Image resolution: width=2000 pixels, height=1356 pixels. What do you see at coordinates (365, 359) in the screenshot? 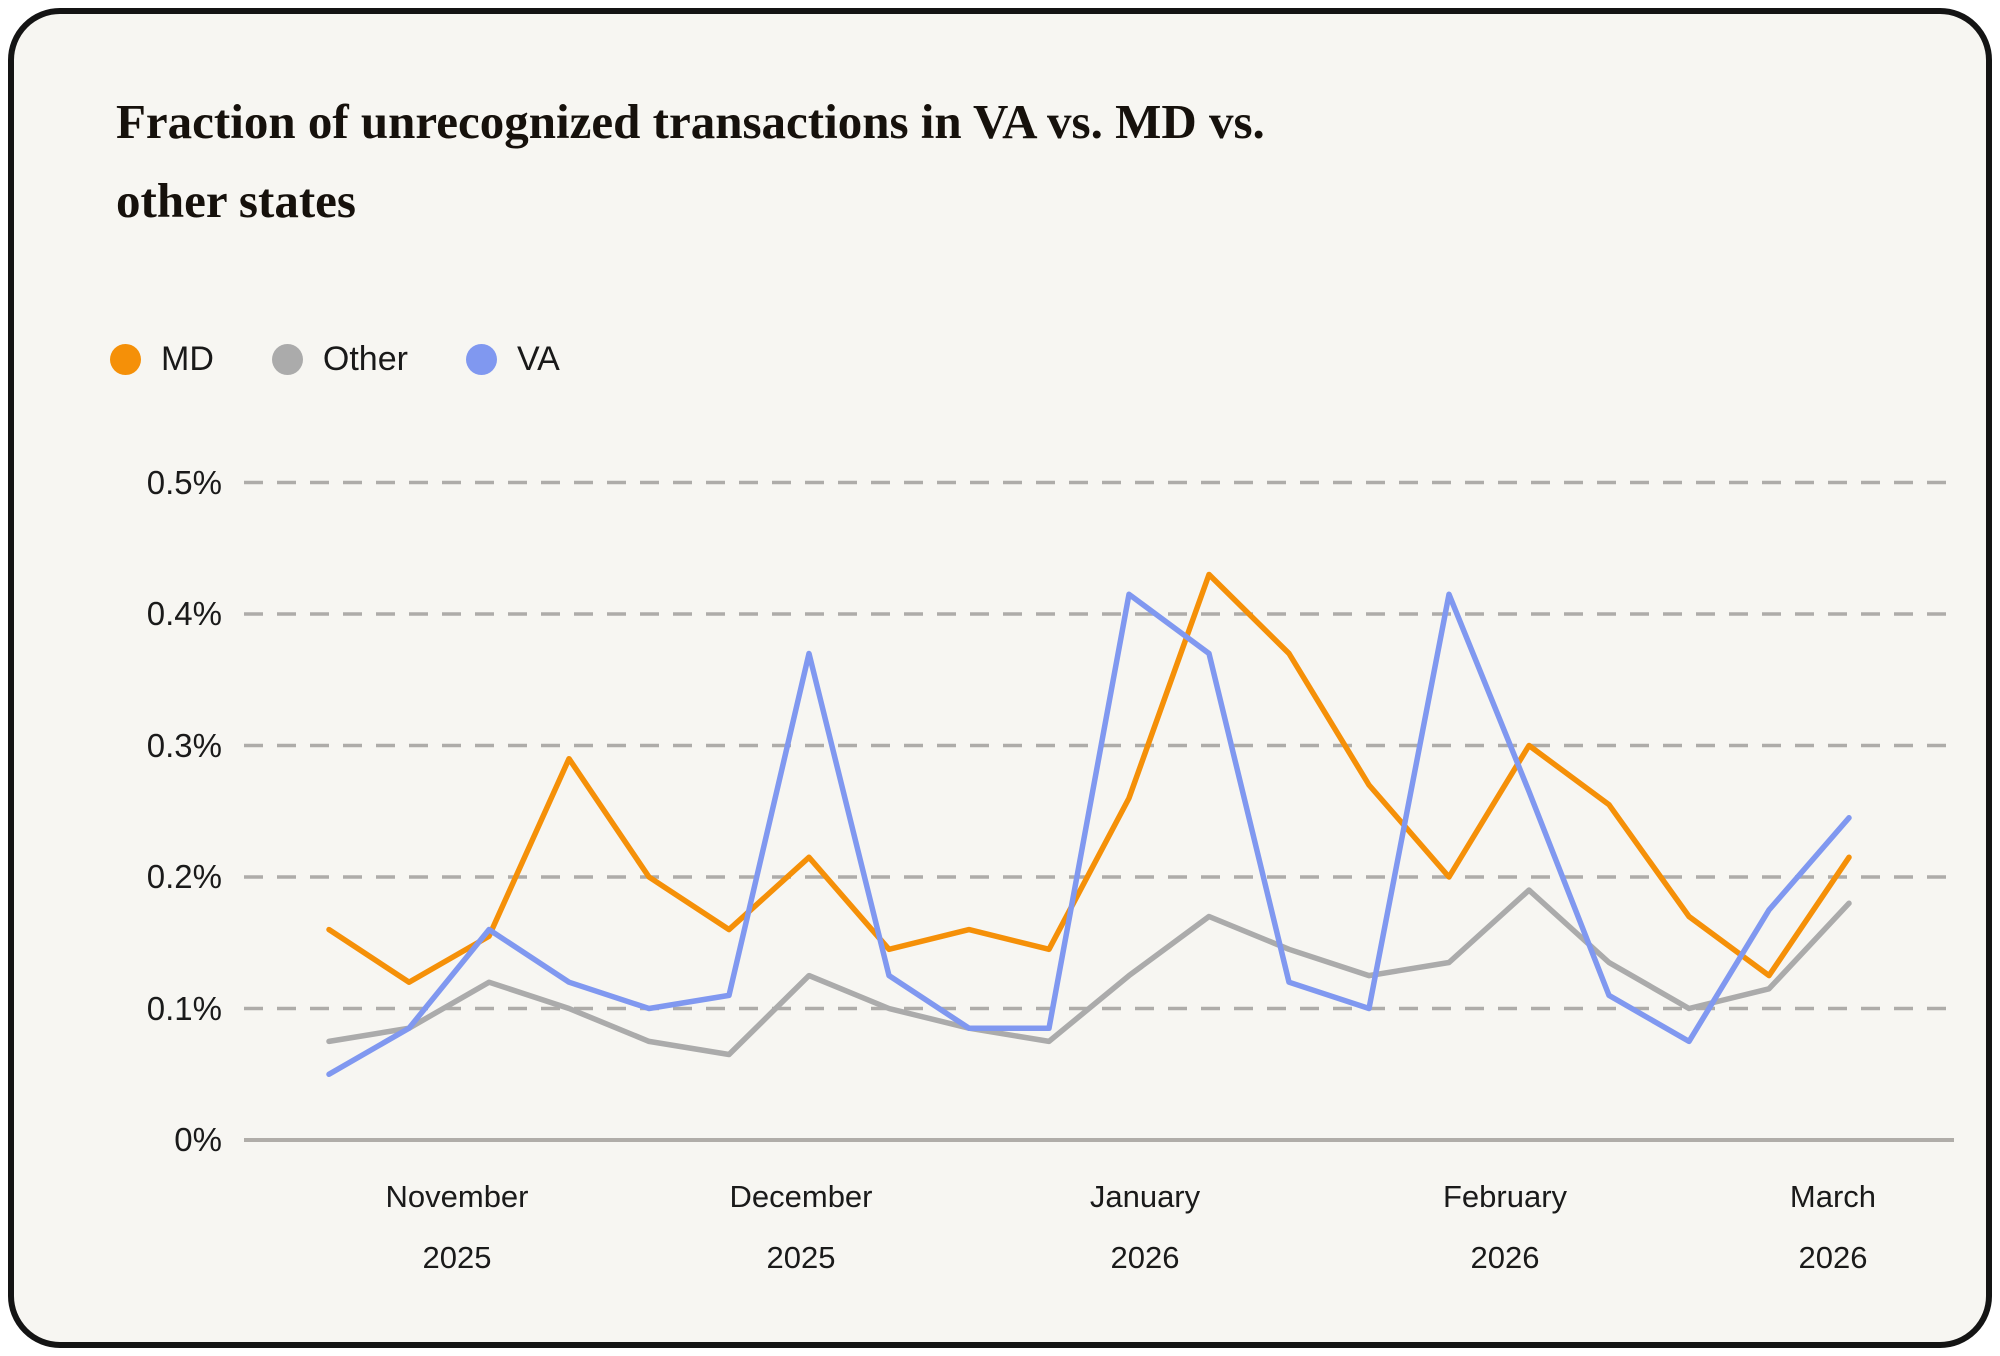
I see `legend-label-other: Other` at bounding box center [365, 359].